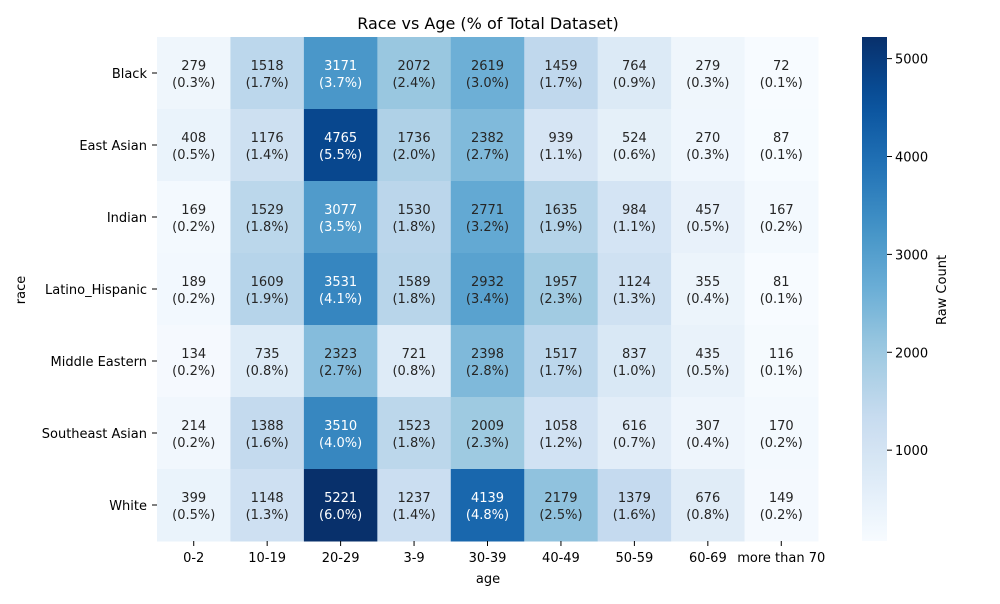 The width and height of the screenshot is (1000, 604). Describe the element at coordinates (340, 227) in the screenshot. I see `cell-percent-label: (3.5%)` at that location.